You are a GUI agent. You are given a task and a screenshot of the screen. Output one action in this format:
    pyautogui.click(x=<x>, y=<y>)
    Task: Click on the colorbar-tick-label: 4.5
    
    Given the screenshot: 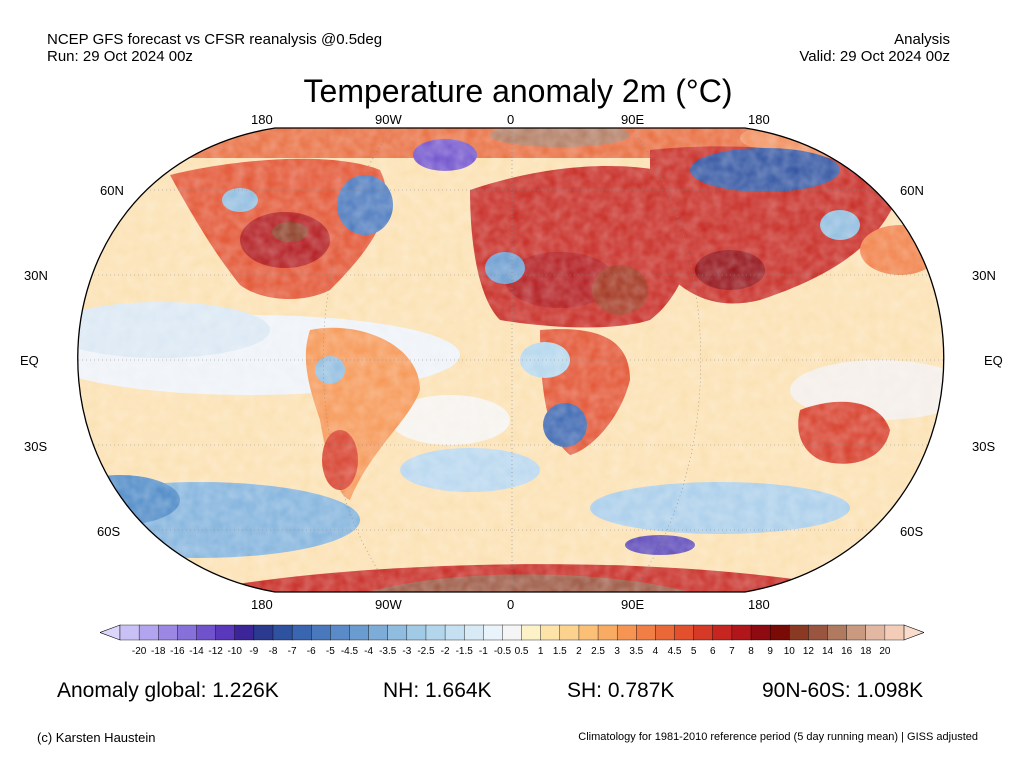 What is the action you would take?
    pyautogui.click(x=674, y=651)
    